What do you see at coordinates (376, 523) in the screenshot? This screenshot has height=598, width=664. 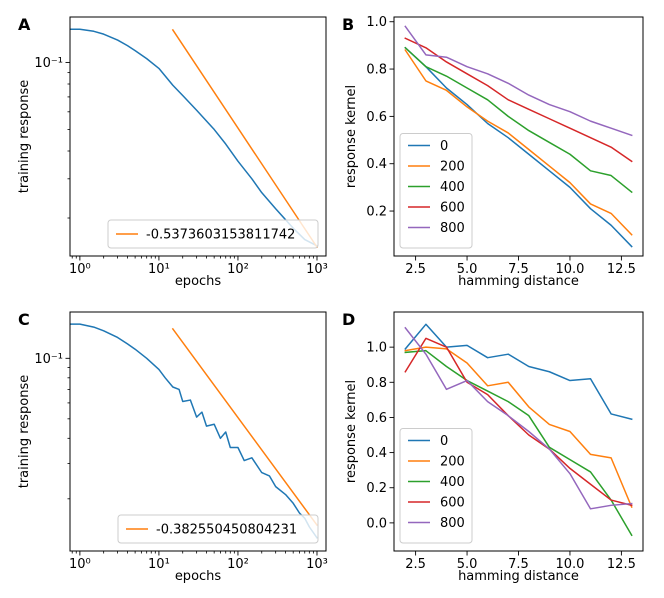 I see `y-tick-label: 0.0` at bounding box center [376, 523].